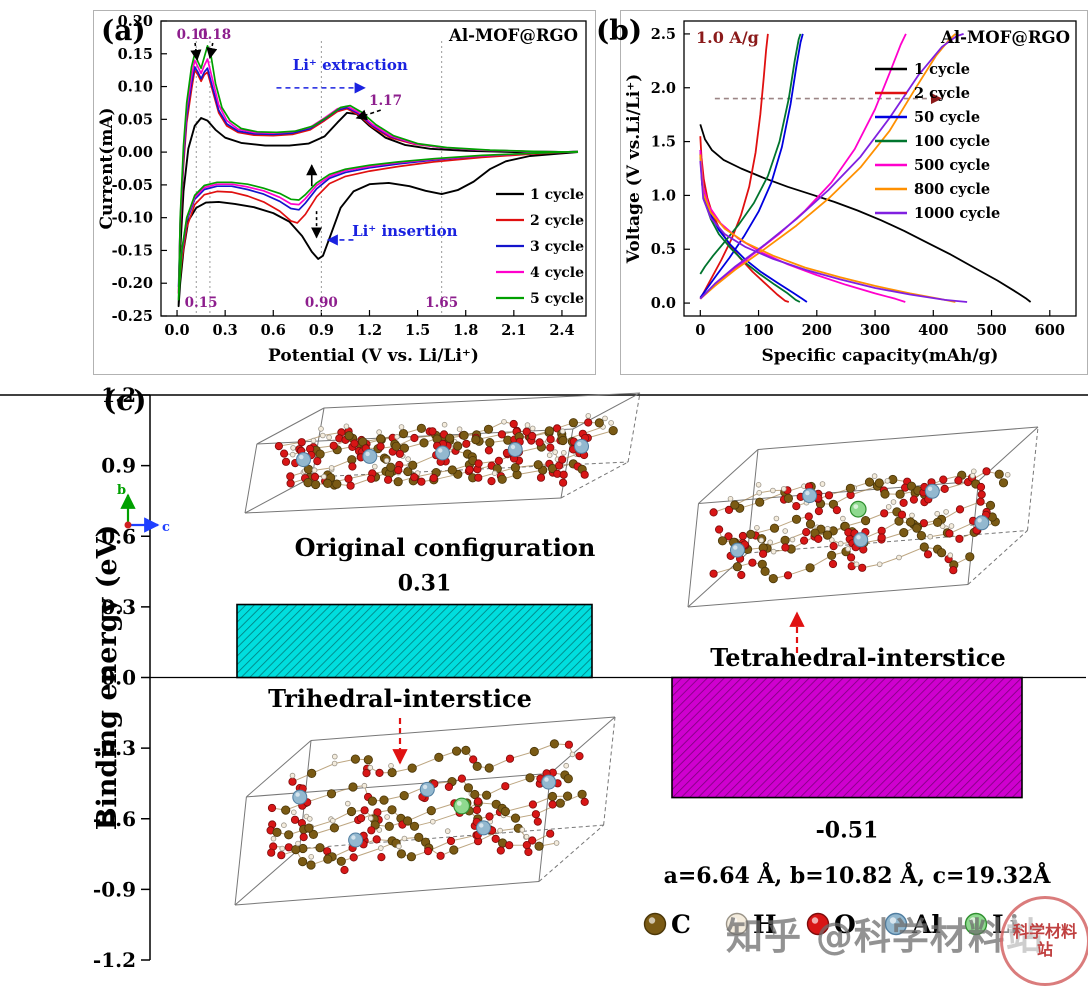 The height and width of the screenshot is (986, 1088). Describe the element at coordinates (663, 195) in the screenshot. I see `y-tick-label: 1.0` at that location.